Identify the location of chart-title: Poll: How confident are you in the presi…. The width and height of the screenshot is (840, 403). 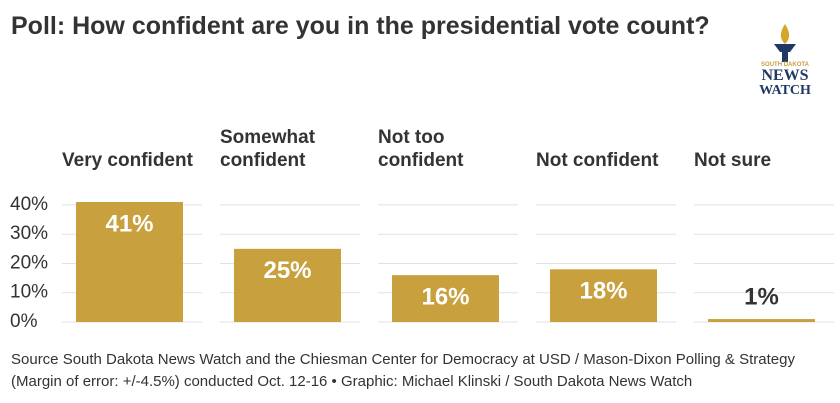
(360, 26).